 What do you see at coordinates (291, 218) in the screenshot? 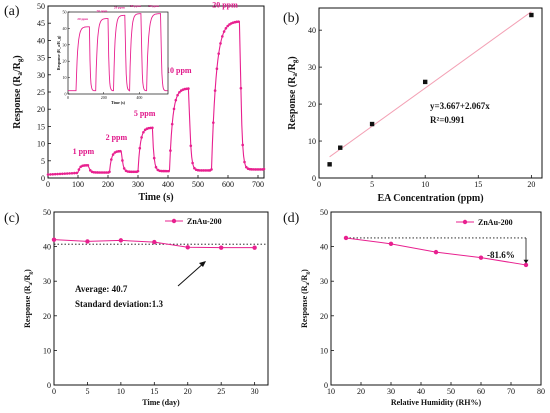
I see `panel-d-letter: (d)` at bounding box center [291, 218].